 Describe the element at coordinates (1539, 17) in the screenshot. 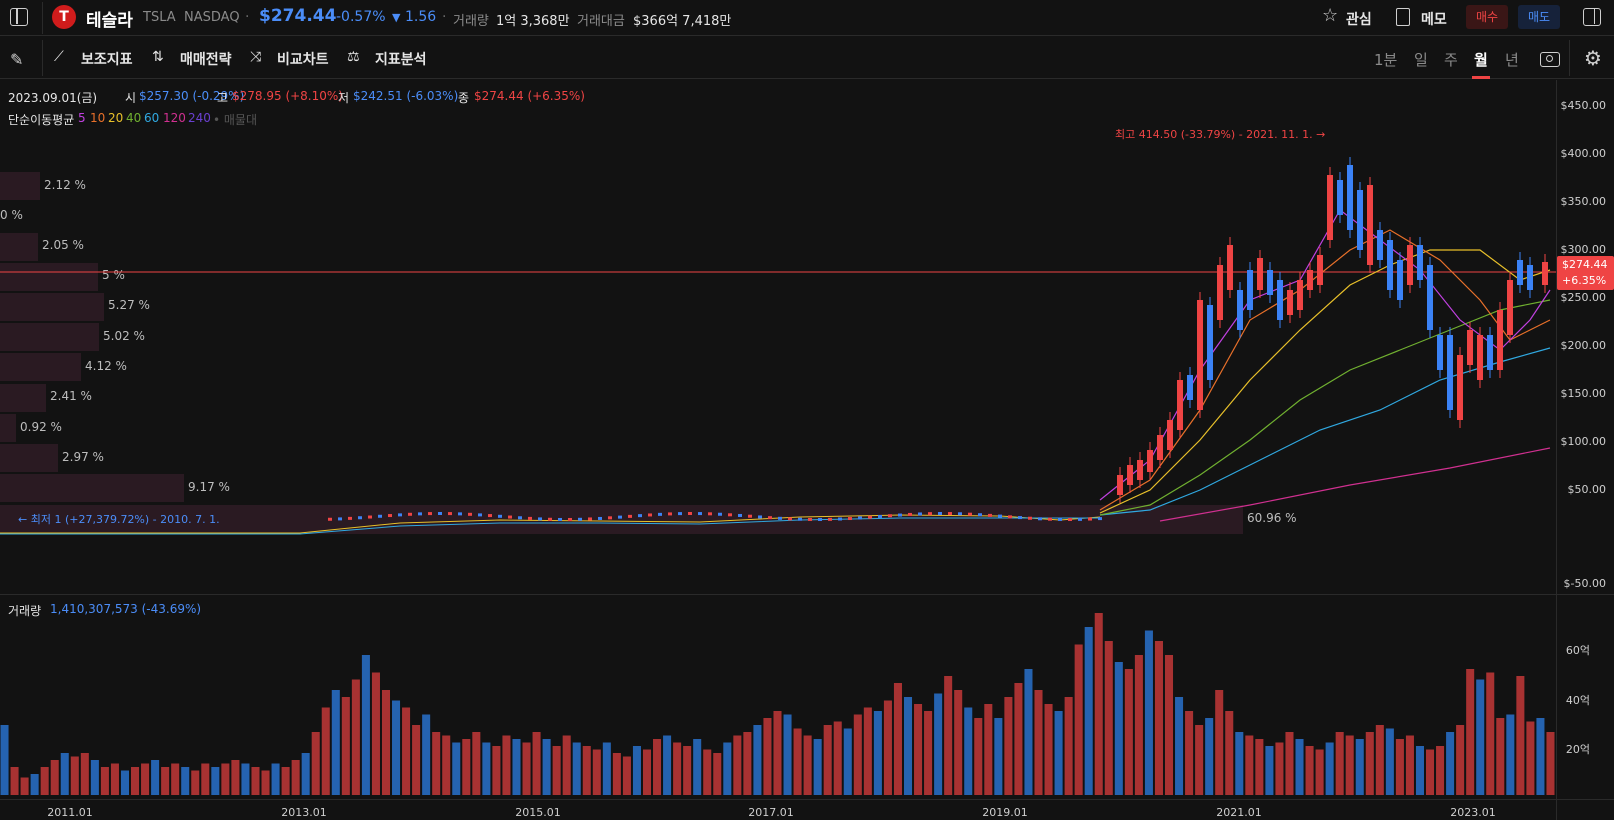

I see `sell-button: 매도` at that location.